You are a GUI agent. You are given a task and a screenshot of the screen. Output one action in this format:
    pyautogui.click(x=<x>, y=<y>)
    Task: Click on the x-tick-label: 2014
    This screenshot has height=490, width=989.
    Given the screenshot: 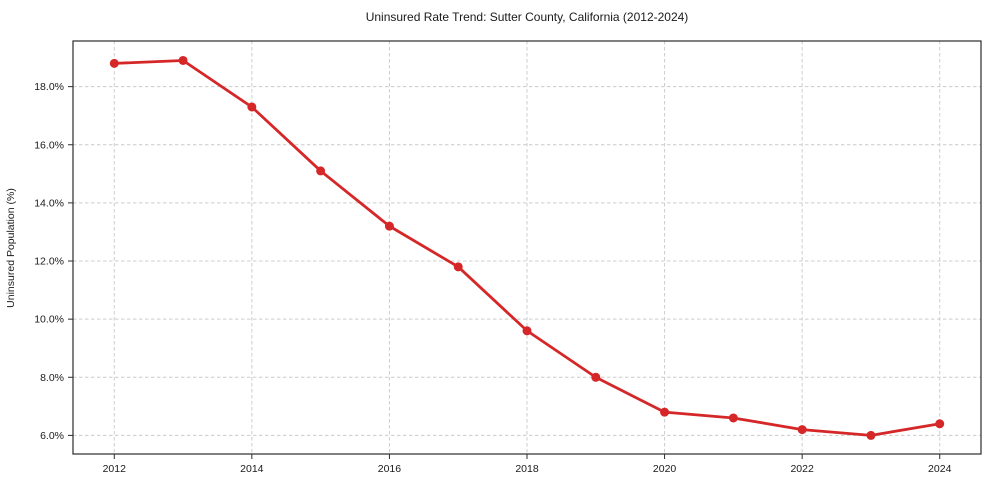 What is the action you would take?
    pyautogui.click(x=252, y=469)
    